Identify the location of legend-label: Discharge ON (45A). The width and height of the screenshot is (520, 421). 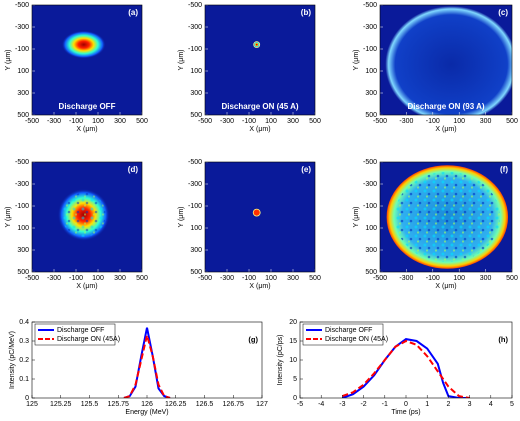
(88, 339).